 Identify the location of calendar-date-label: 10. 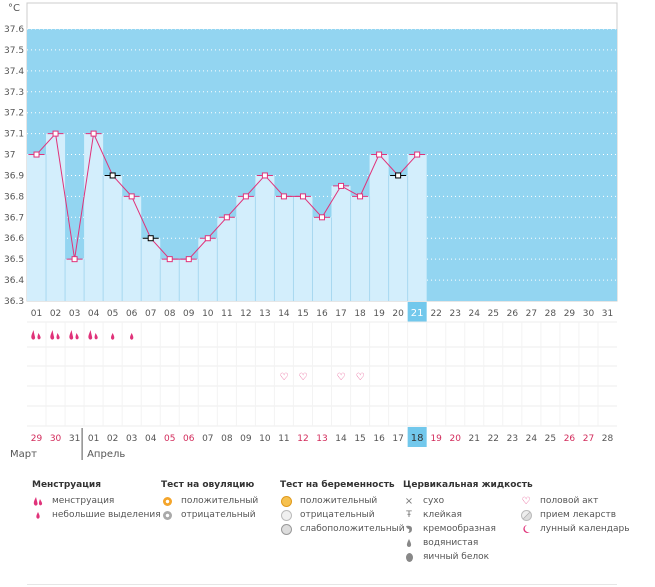
(265, 439).